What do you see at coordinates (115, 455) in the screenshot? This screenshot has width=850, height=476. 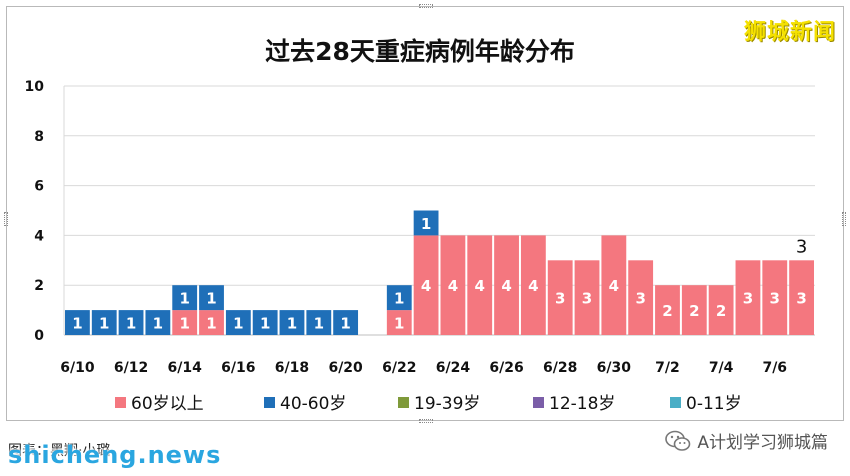 I see `site-logo: shicheng.news` at bounding box center [115, 455].